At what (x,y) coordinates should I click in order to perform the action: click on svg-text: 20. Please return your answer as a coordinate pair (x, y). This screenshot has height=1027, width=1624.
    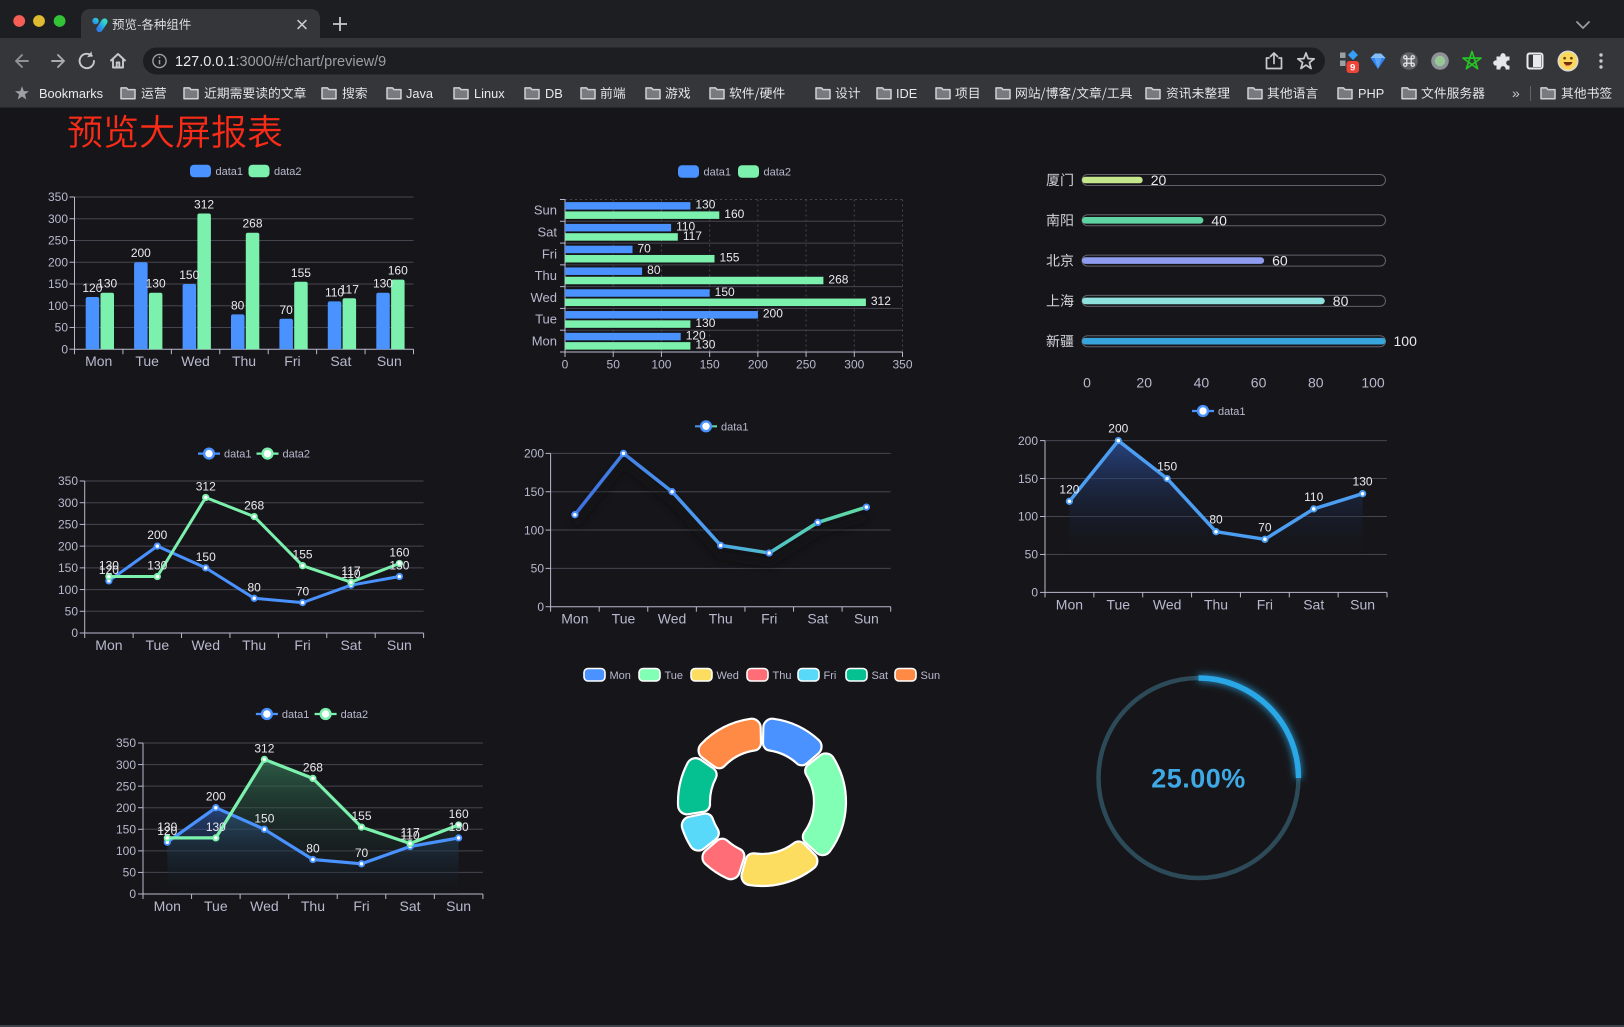
    Looking at the image, I should click on (1159, 180).